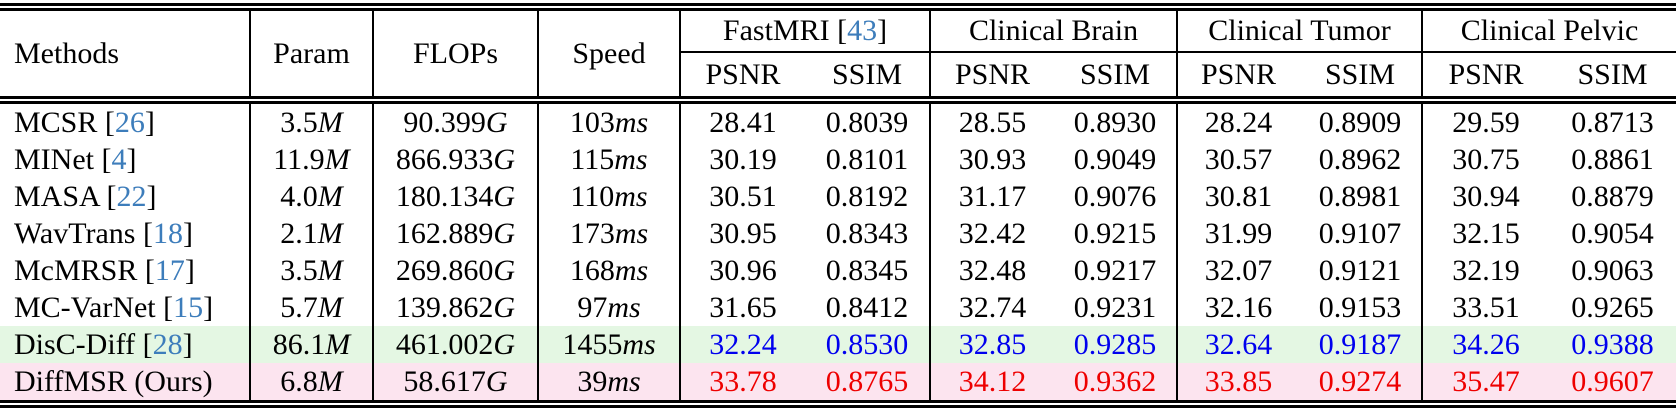  What do you see at coordinates (862, 30) in the screenshot?
I see `citation-link: 43` at bounding box center [862, 30].